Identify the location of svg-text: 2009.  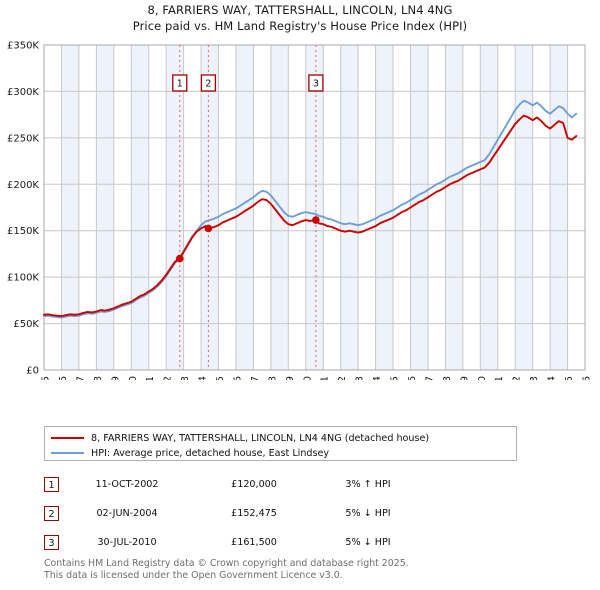
(290, 378).